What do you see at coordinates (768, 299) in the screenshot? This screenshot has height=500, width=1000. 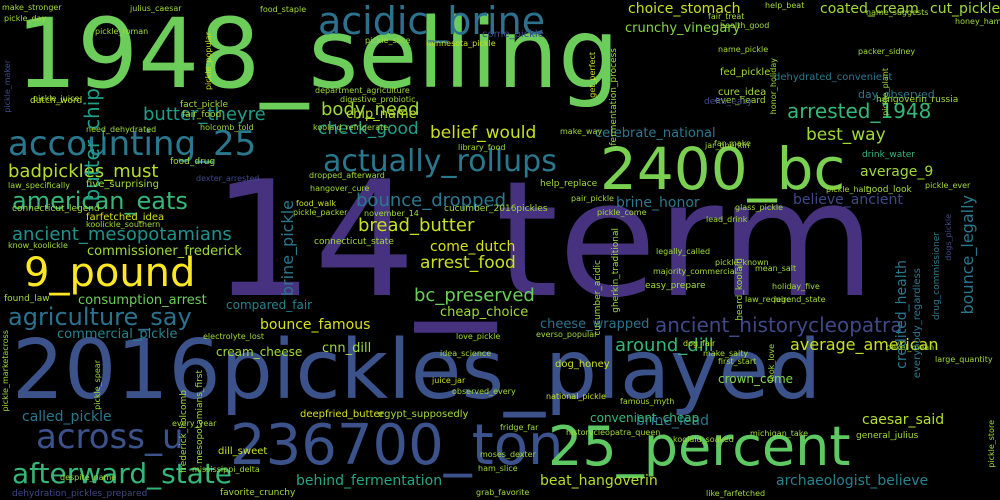 I see `word: law_require` at bounding box center [768, 299].